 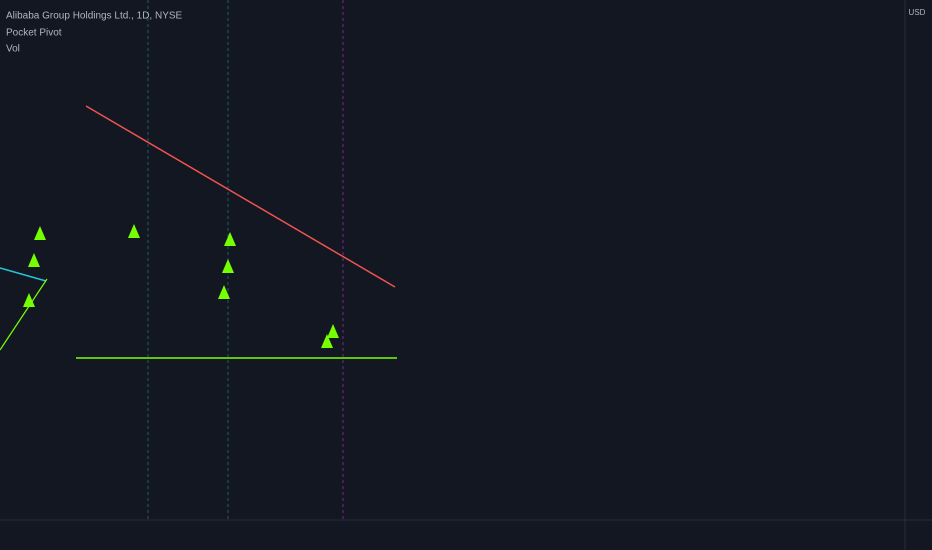 I want to click on chart-title: Alibaba Group Holdings Ltd., 1D, NYSE, so click(x=94, y=16).